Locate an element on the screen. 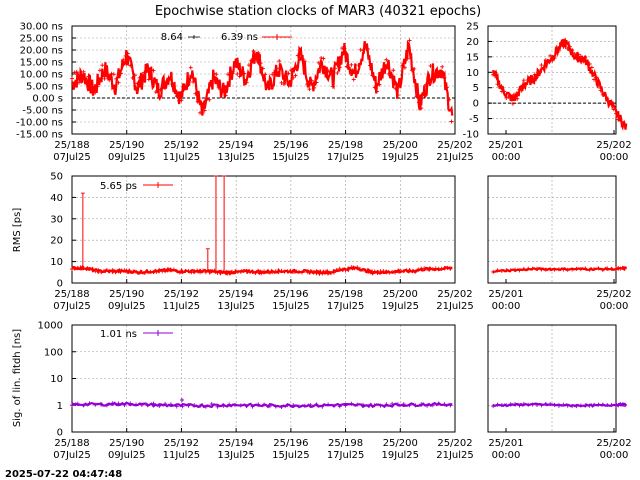 The height and width of the screenshot is (480, 640). rms-xtick-date: 17Jul25 is located at coordinates (346, 306).